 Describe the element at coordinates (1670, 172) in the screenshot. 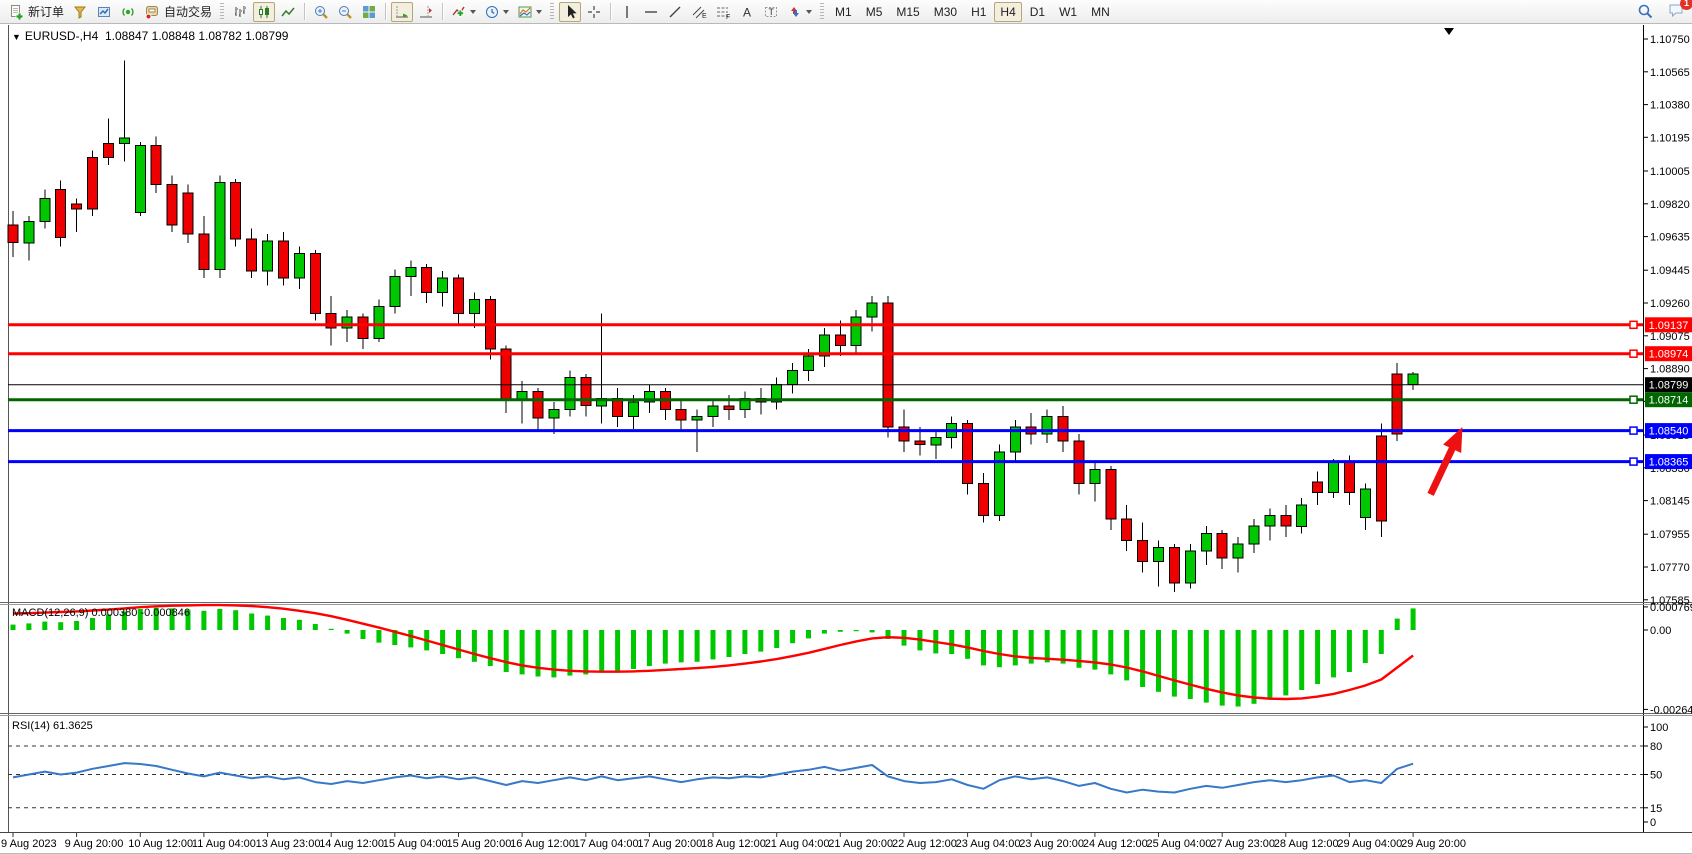

I see `price-tick-label: 1.10005` at that location.